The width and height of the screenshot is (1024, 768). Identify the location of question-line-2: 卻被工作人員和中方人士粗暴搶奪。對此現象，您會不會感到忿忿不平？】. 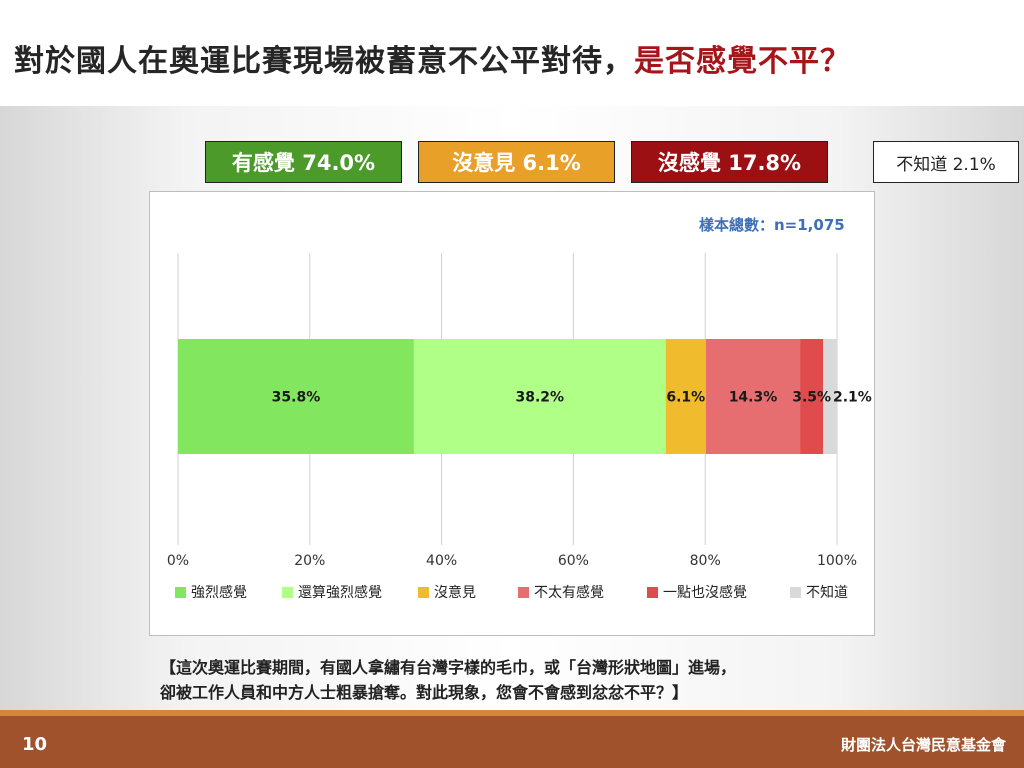
(424, 692).